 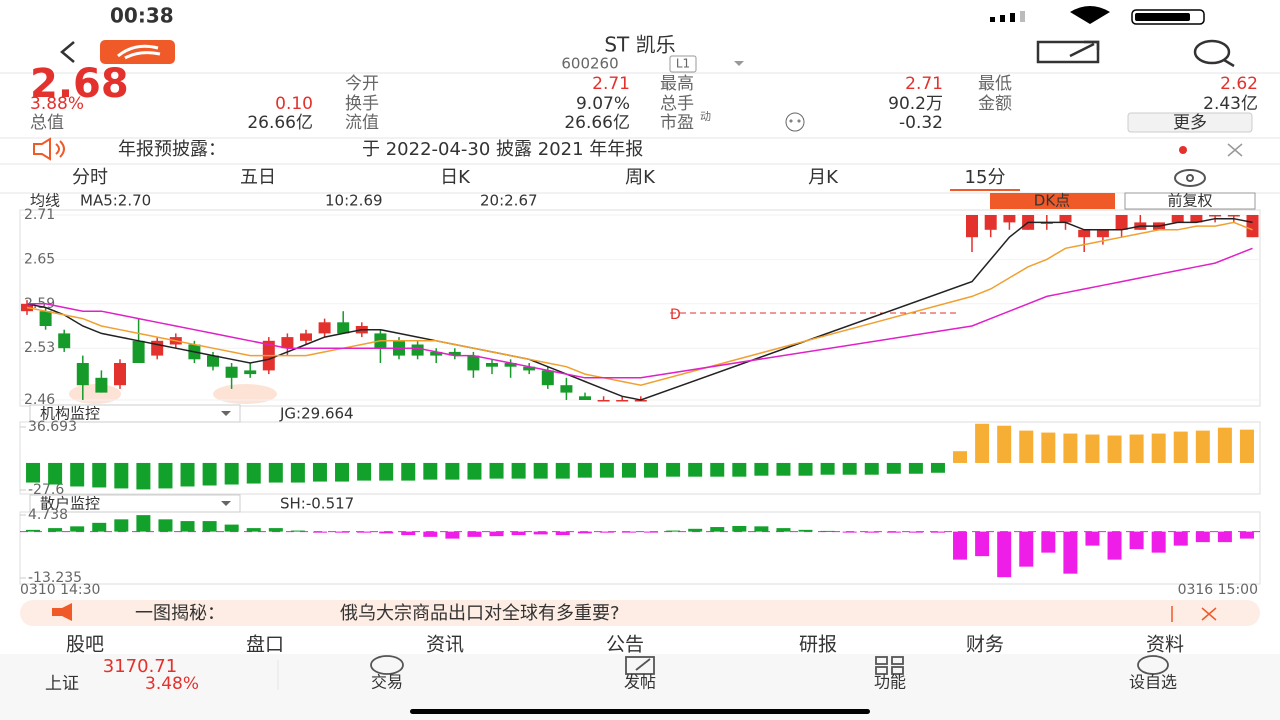 I want to click on sub-tab: 资料, so click(x=1165, y=645).